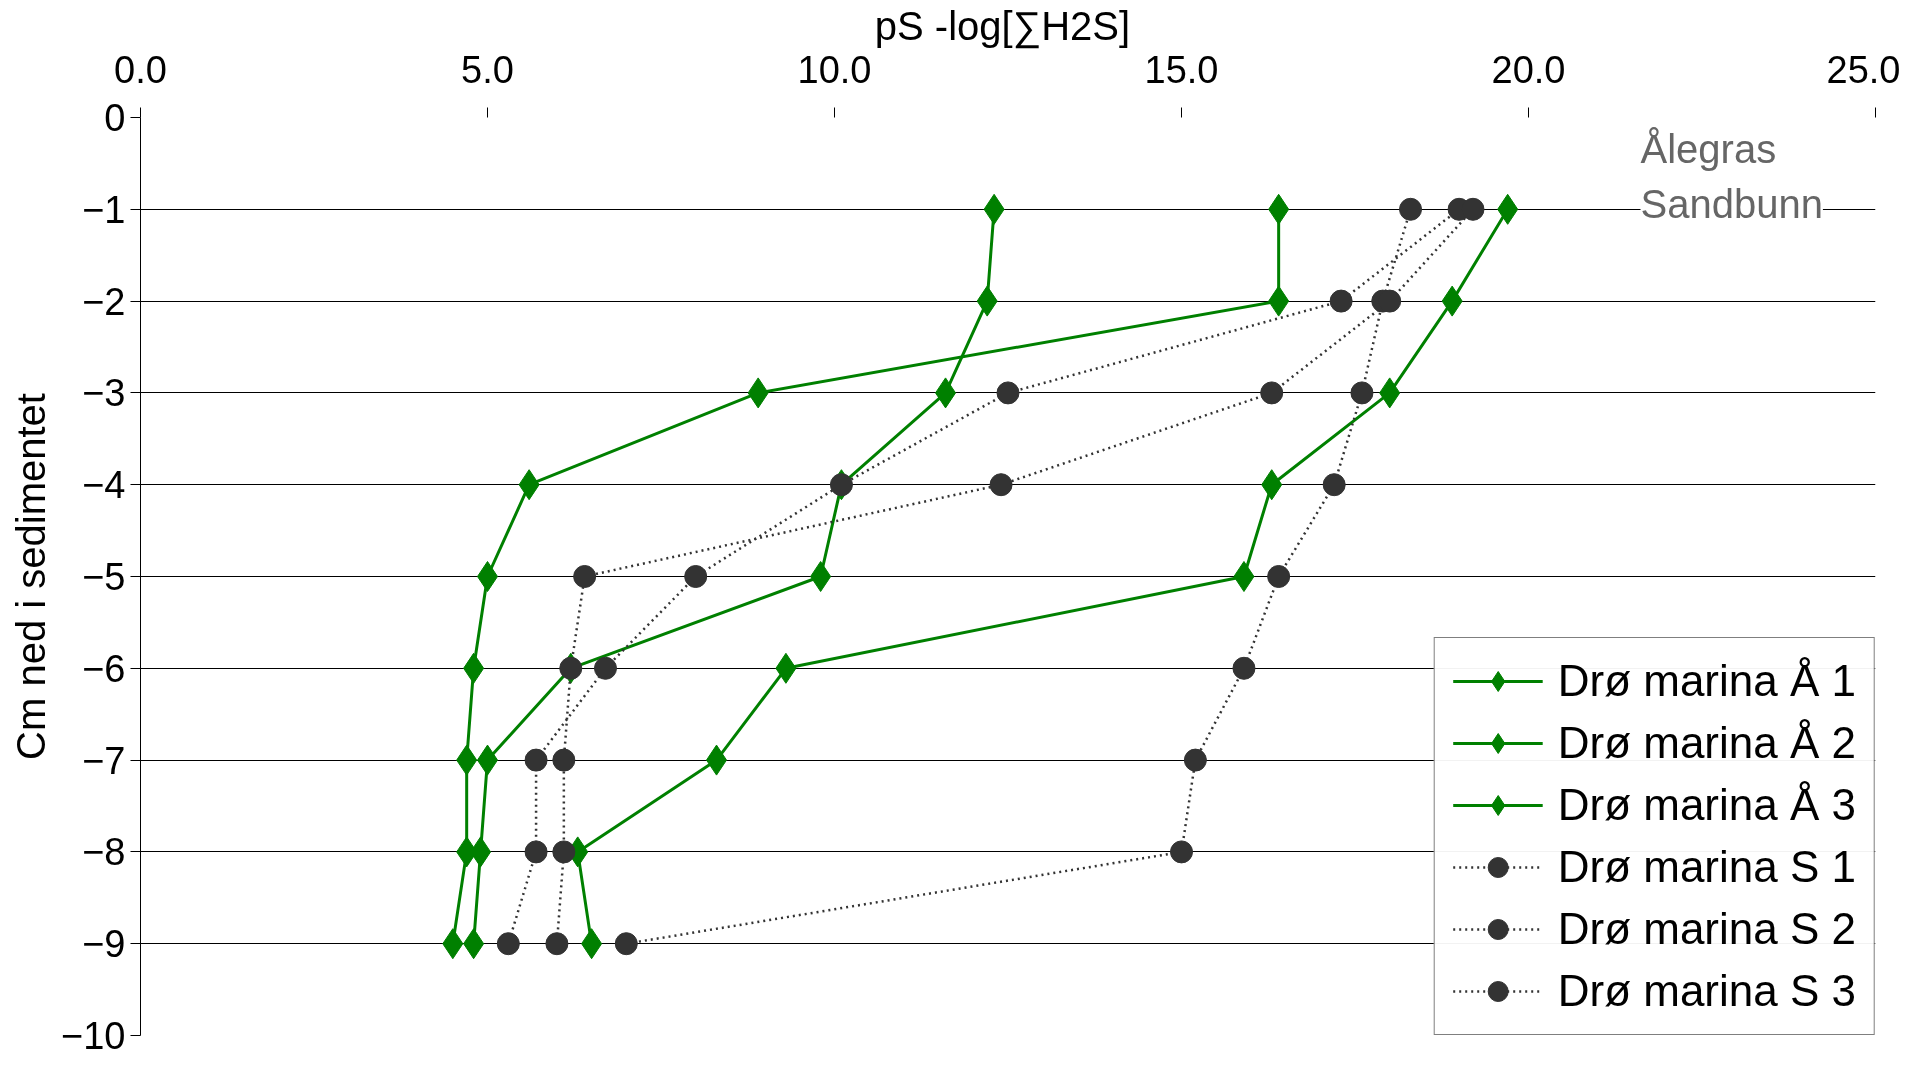 The width and height of the screenshot is (1915, 1066). What do you see at coordinates (1706, 867) in the screenshot?
I see `legend-label: Drø marina S 1` at bounding box center [1706, 867].